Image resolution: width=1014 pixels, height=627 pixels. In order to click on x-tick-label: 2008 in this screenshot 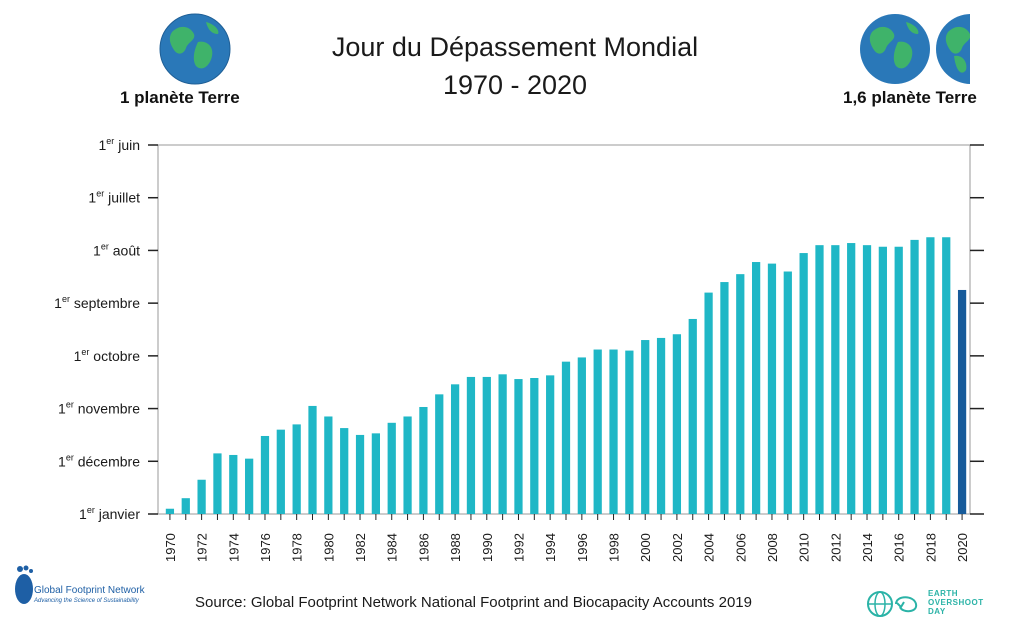, I will do `click(772, 547)`.